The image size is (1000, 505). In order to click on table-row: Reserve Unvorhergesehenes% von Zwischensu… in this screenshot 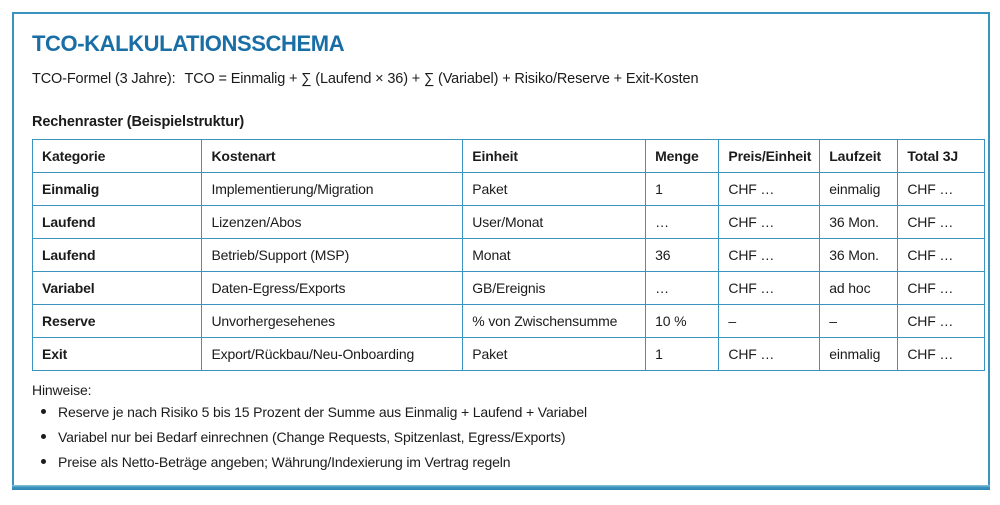, I will do `click(508, 321)`.